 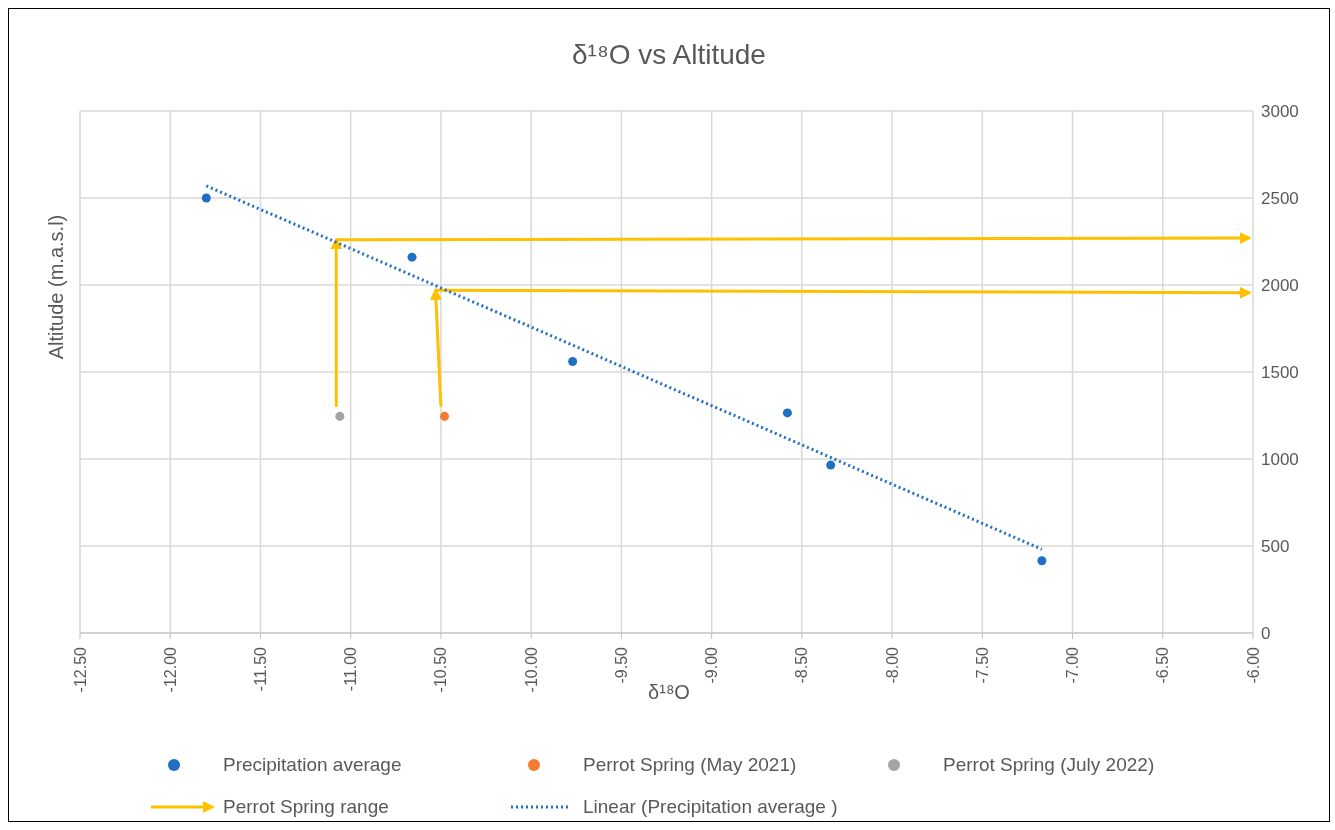 I want to click on y-tick-label: 1000, so click(x=1280, y=460).